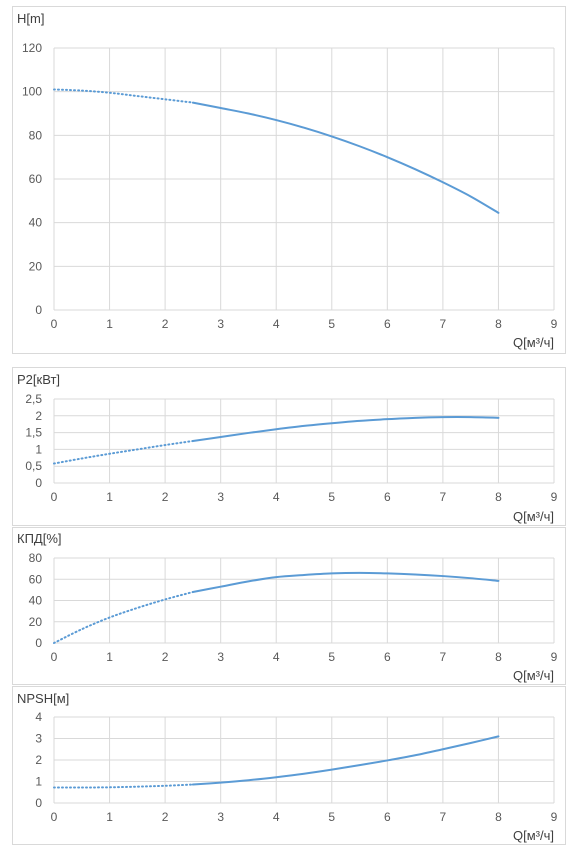 The height and width of the screenshot is (858, 570). I want to click on y-tick-label: 100, so click(32, 92).